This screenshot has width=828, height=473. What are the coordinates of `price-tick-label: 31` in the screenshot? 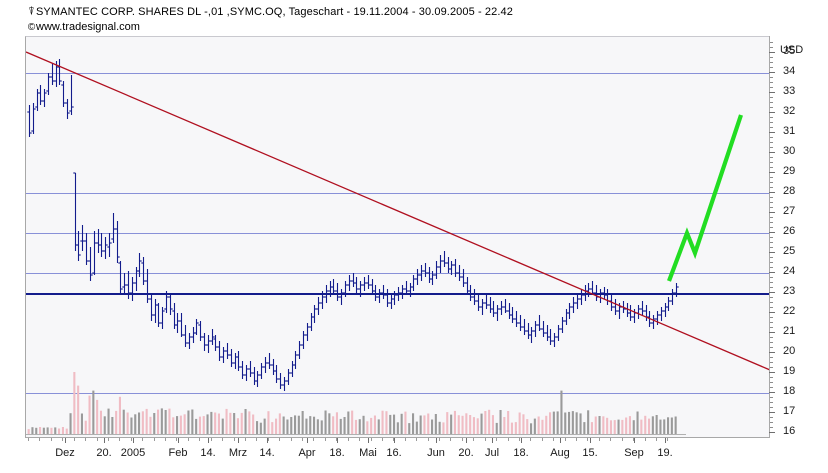 It's located at (789, 131).